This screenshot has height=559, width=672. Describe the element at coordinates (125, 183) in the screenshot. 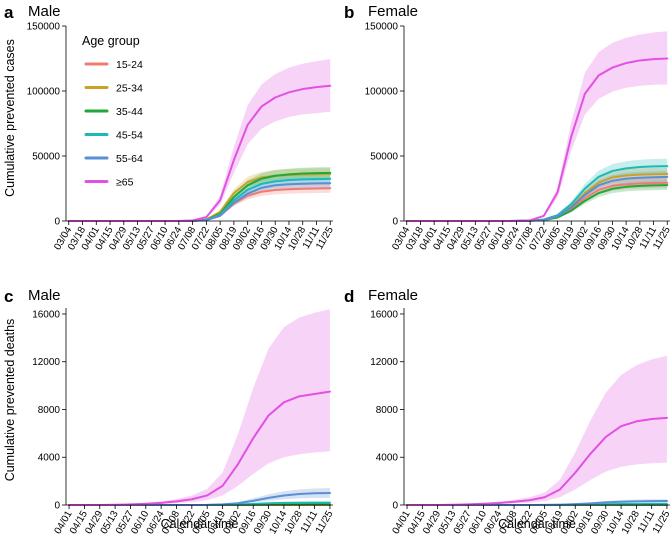

I see `legend-label: ≥65` at that location.